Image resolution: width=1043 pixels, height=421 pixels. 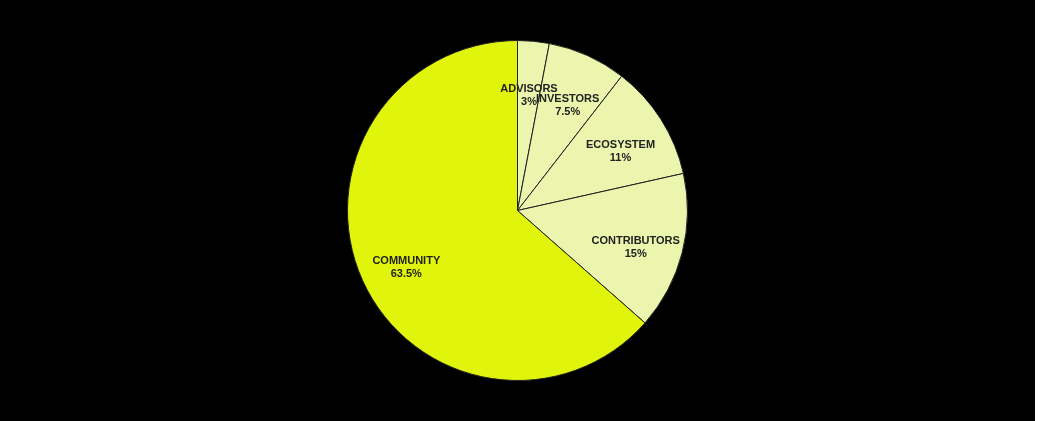 What do you see at coordinates (620, 144) in the screenshot?
I see `slice-label: ECOSYSTEM` at bounding box center [620, 144].